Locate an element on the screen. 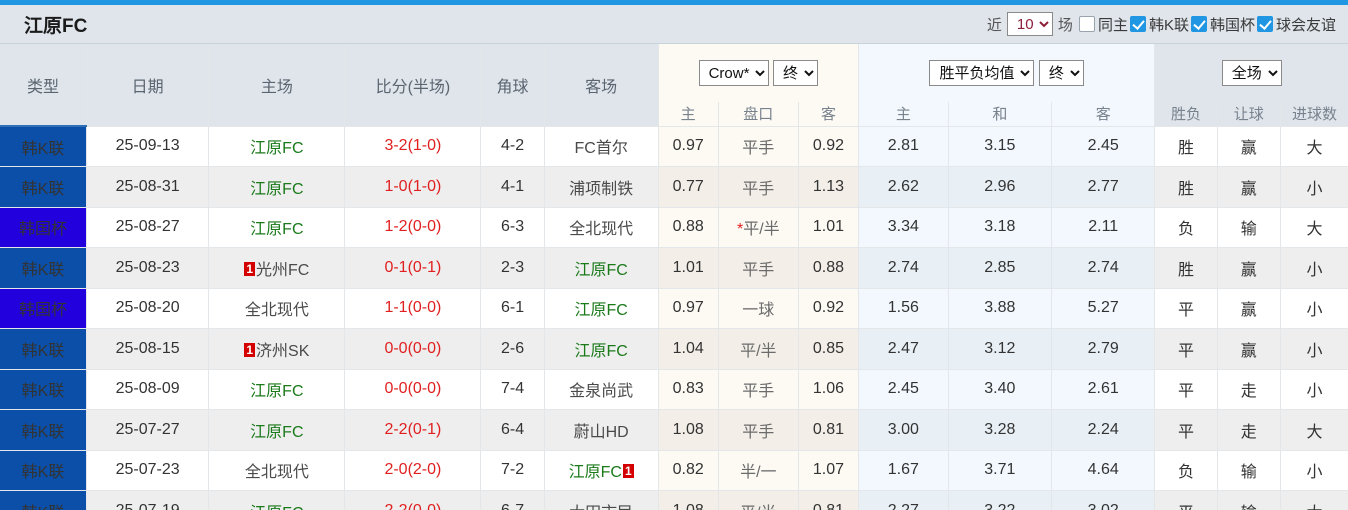 This screenshot has width=1348, height=510. col-header-handicap-away: 客 is located at coordinates (829, 114).